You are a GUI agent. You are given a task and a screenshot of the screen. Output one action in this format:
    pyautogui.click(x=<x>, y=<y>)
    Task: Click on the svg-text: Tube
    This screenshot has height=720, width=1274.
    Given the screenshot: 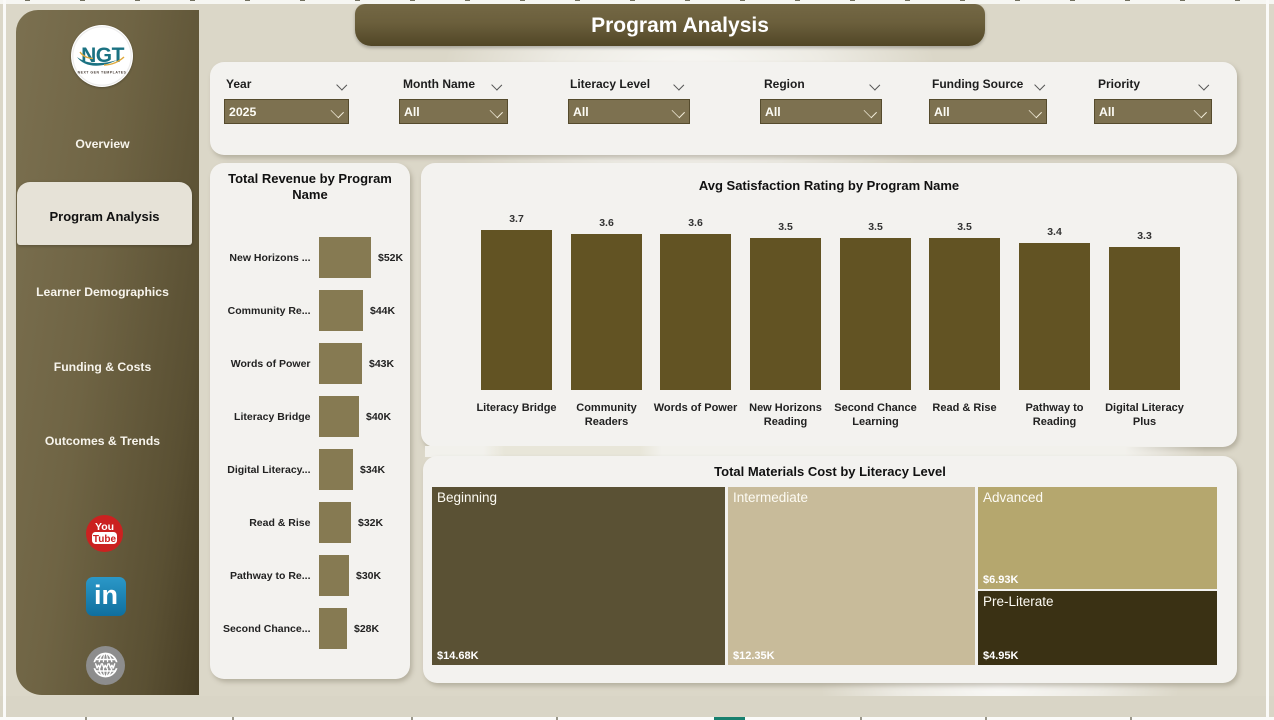 What is the action you would take?
    pyautogui.click(x=105, y=539)
    